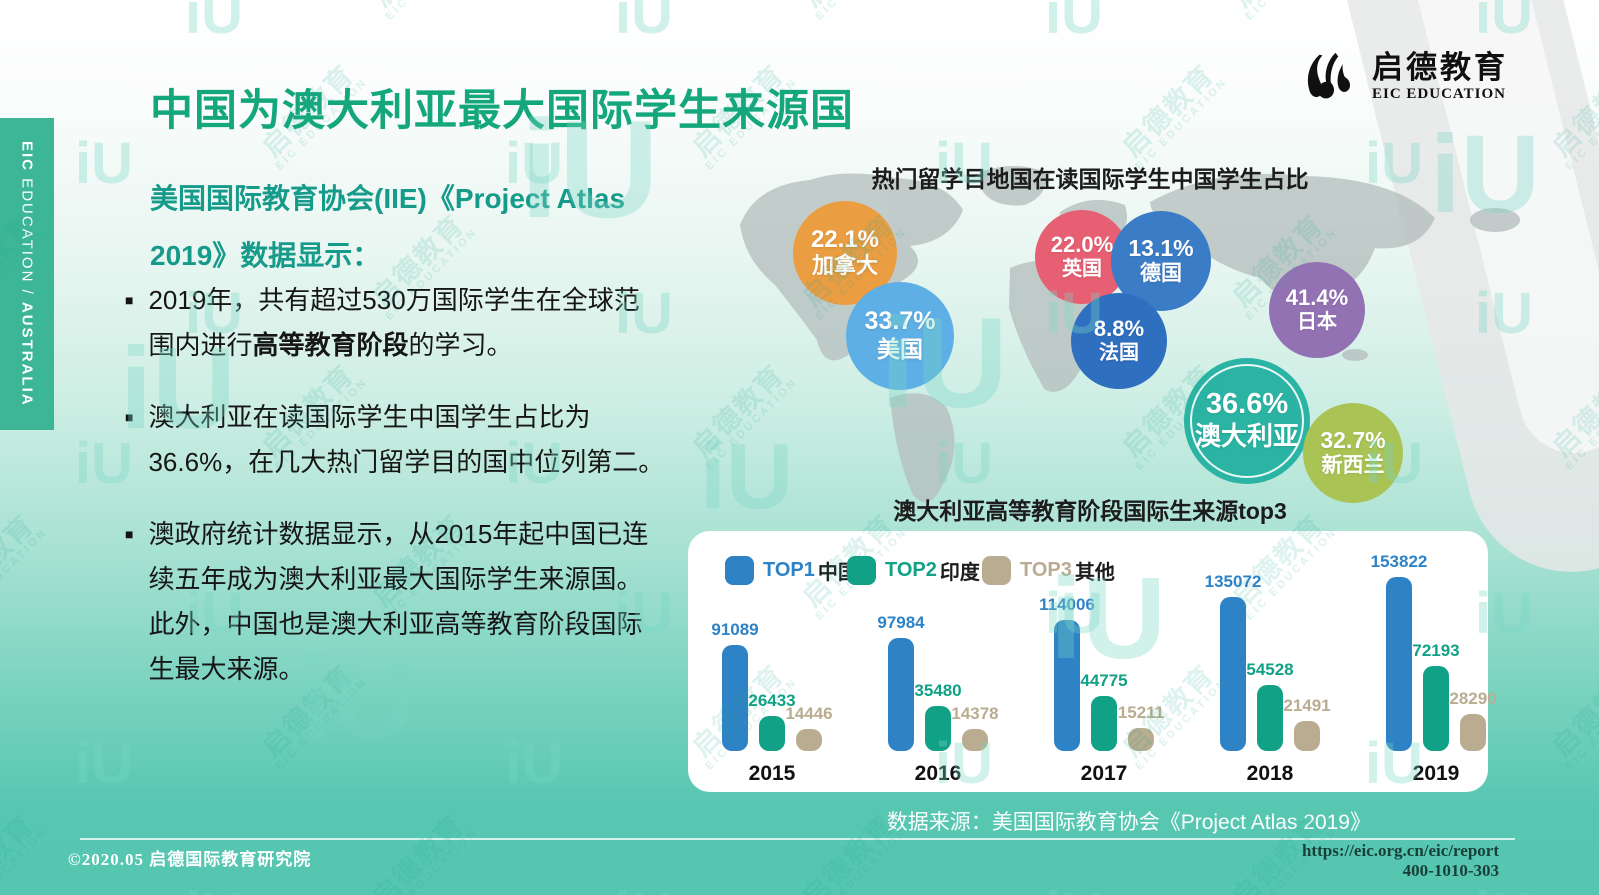  What do you see at coordinates (1473, 732) in the screenshot?
I see `bar-top3-2019` at bounding box center [1473, 732].